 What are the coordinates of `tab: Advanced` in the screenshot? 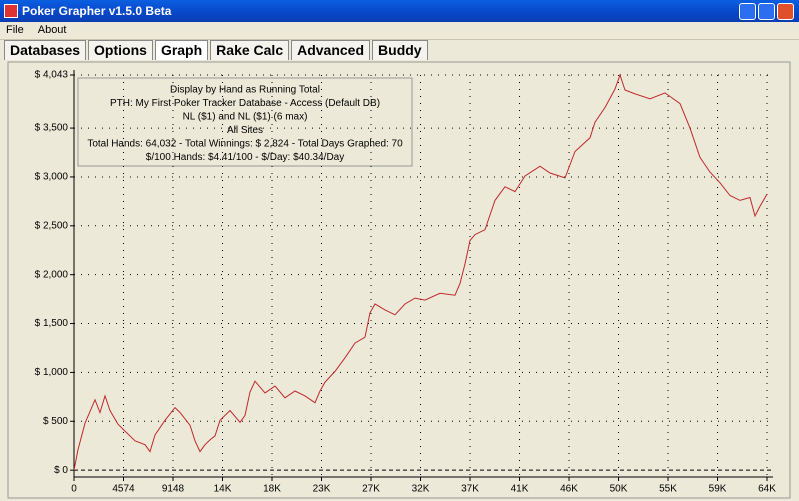 It's located at (331, 50).